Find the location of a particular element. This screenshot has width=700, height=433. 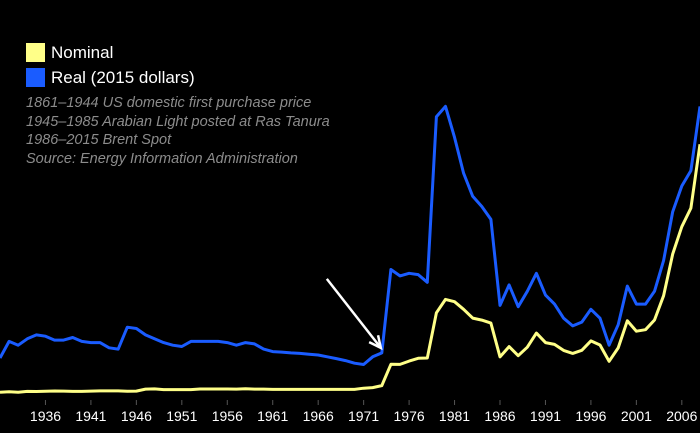

x-tick-label: 1966 is located at coordinates (318, 416).